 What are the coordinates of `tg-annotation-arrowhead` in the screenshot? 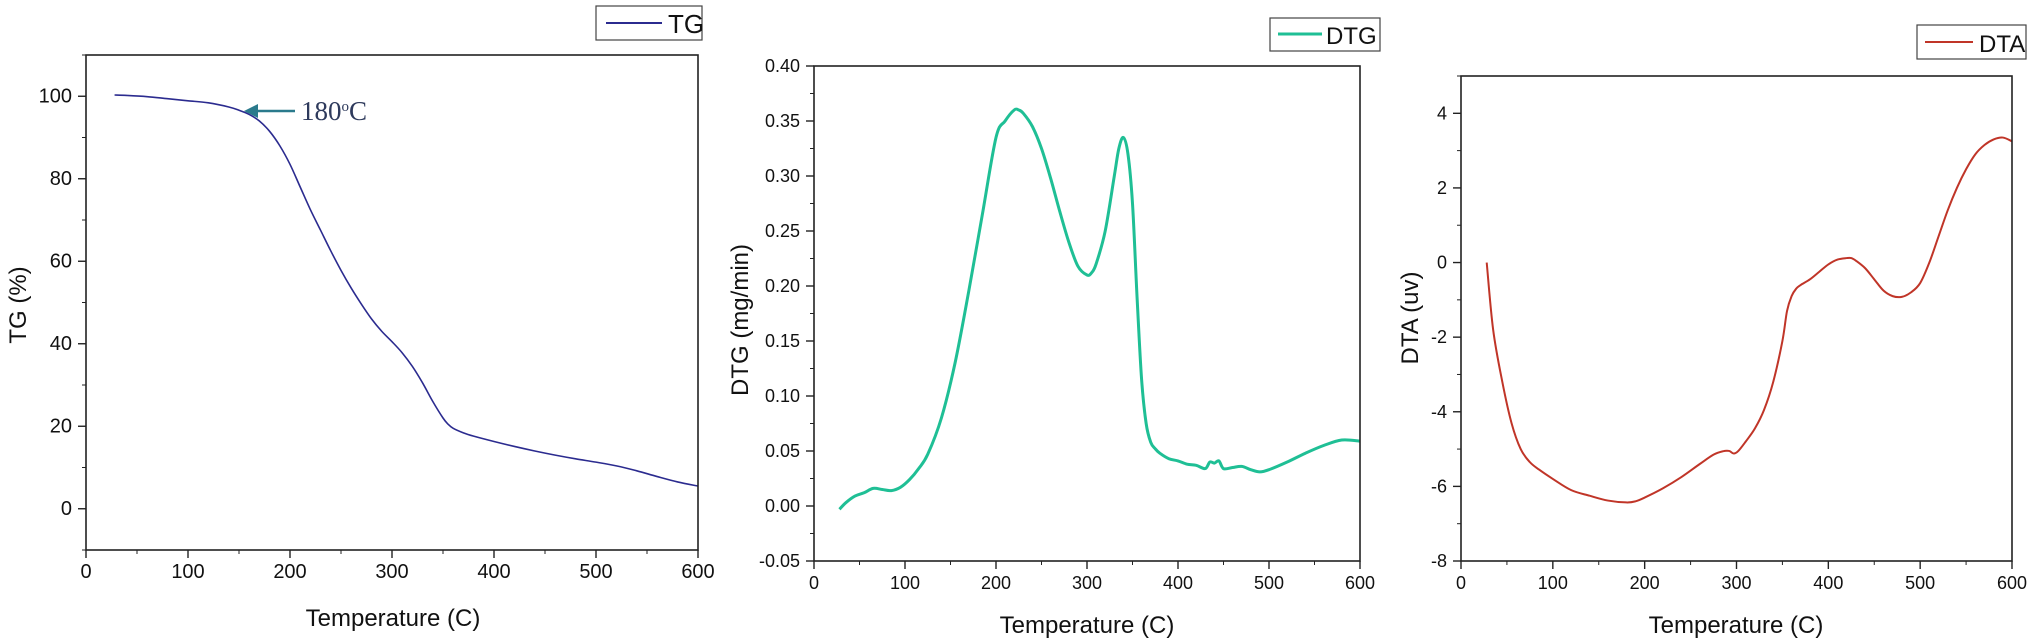 It's located at (251, 111).